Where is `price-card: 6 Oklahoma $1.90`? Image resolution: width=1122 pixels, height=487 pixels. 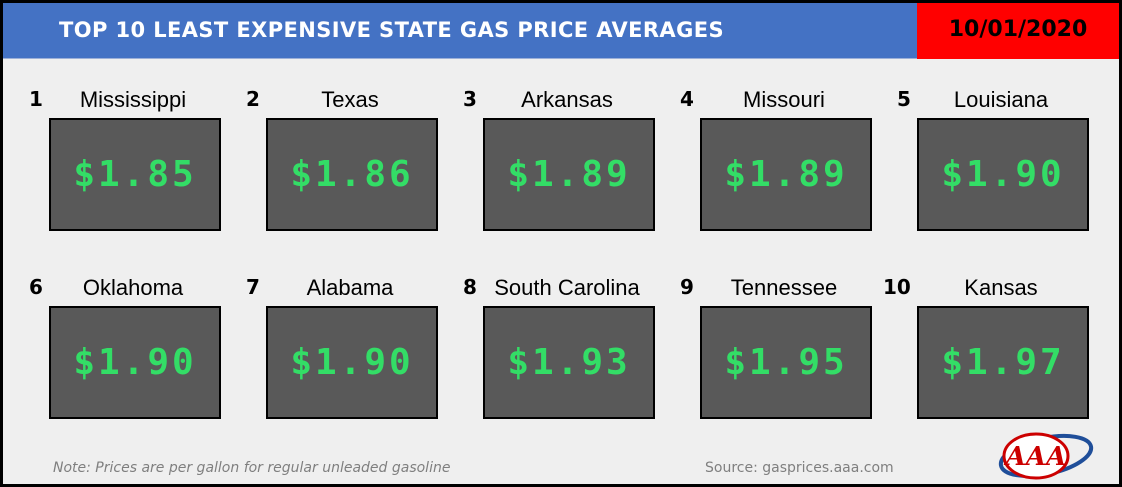
price-card: 6 Oklahoma $1.90 is located at coordinates (125, 370).